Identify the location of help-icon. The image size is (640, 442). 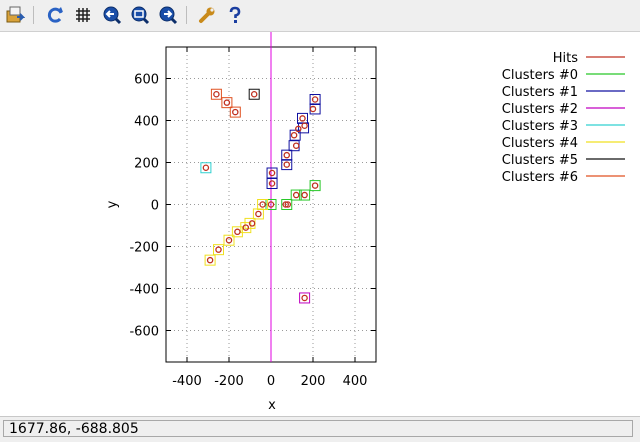
(235, 14).